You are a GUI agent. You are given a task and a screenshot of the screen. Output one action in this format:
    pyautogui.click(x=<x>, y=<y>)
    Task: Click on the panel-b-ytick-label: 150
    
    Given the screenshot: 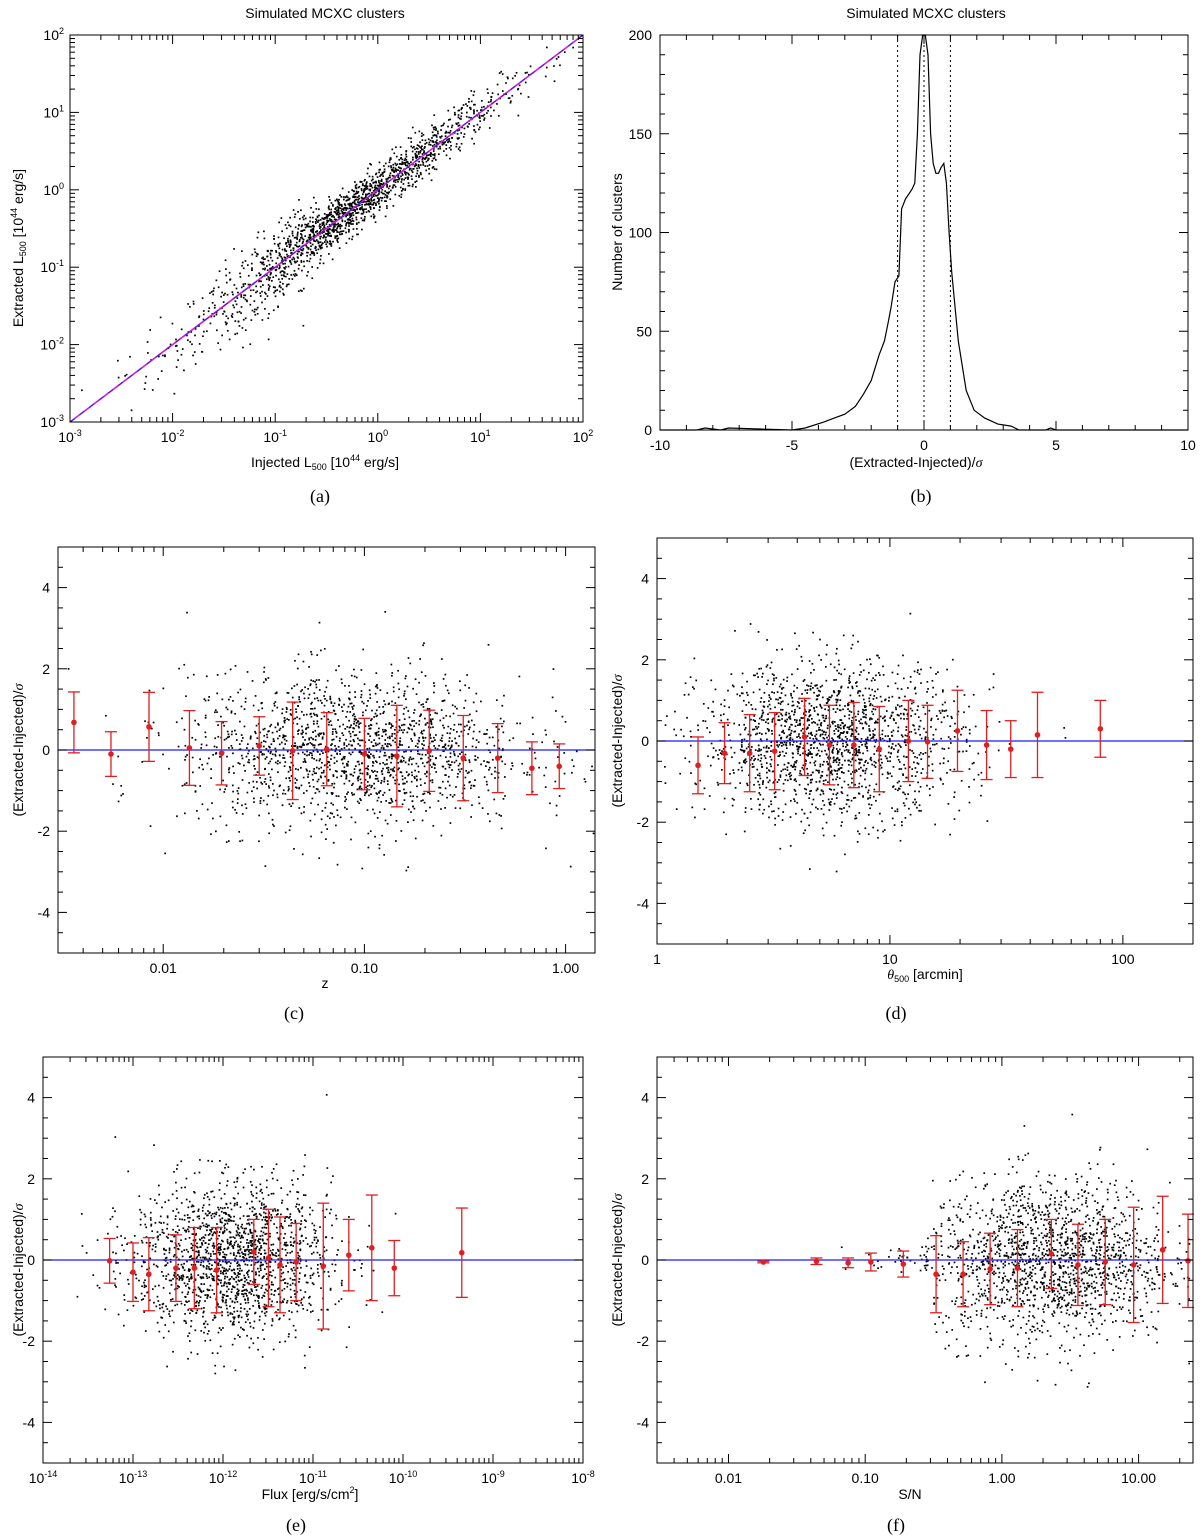 What is the action you would take?
    pyautogui.click(x=641, y=134)
    